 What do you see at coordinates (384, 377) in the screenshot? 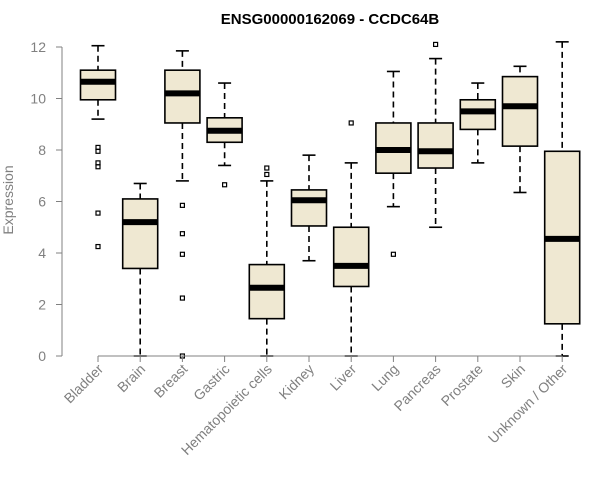
I see `x-tick-label: Lung` at bounding box center [384, 377].